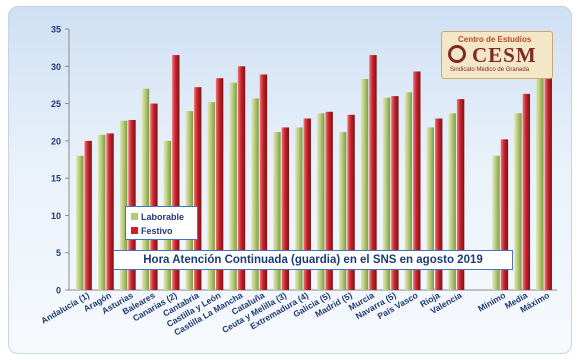  What do you see at coordinates (58, 253) in the screenshot?
I see `y-tick-label: 5` at bounding box center [58, 253].